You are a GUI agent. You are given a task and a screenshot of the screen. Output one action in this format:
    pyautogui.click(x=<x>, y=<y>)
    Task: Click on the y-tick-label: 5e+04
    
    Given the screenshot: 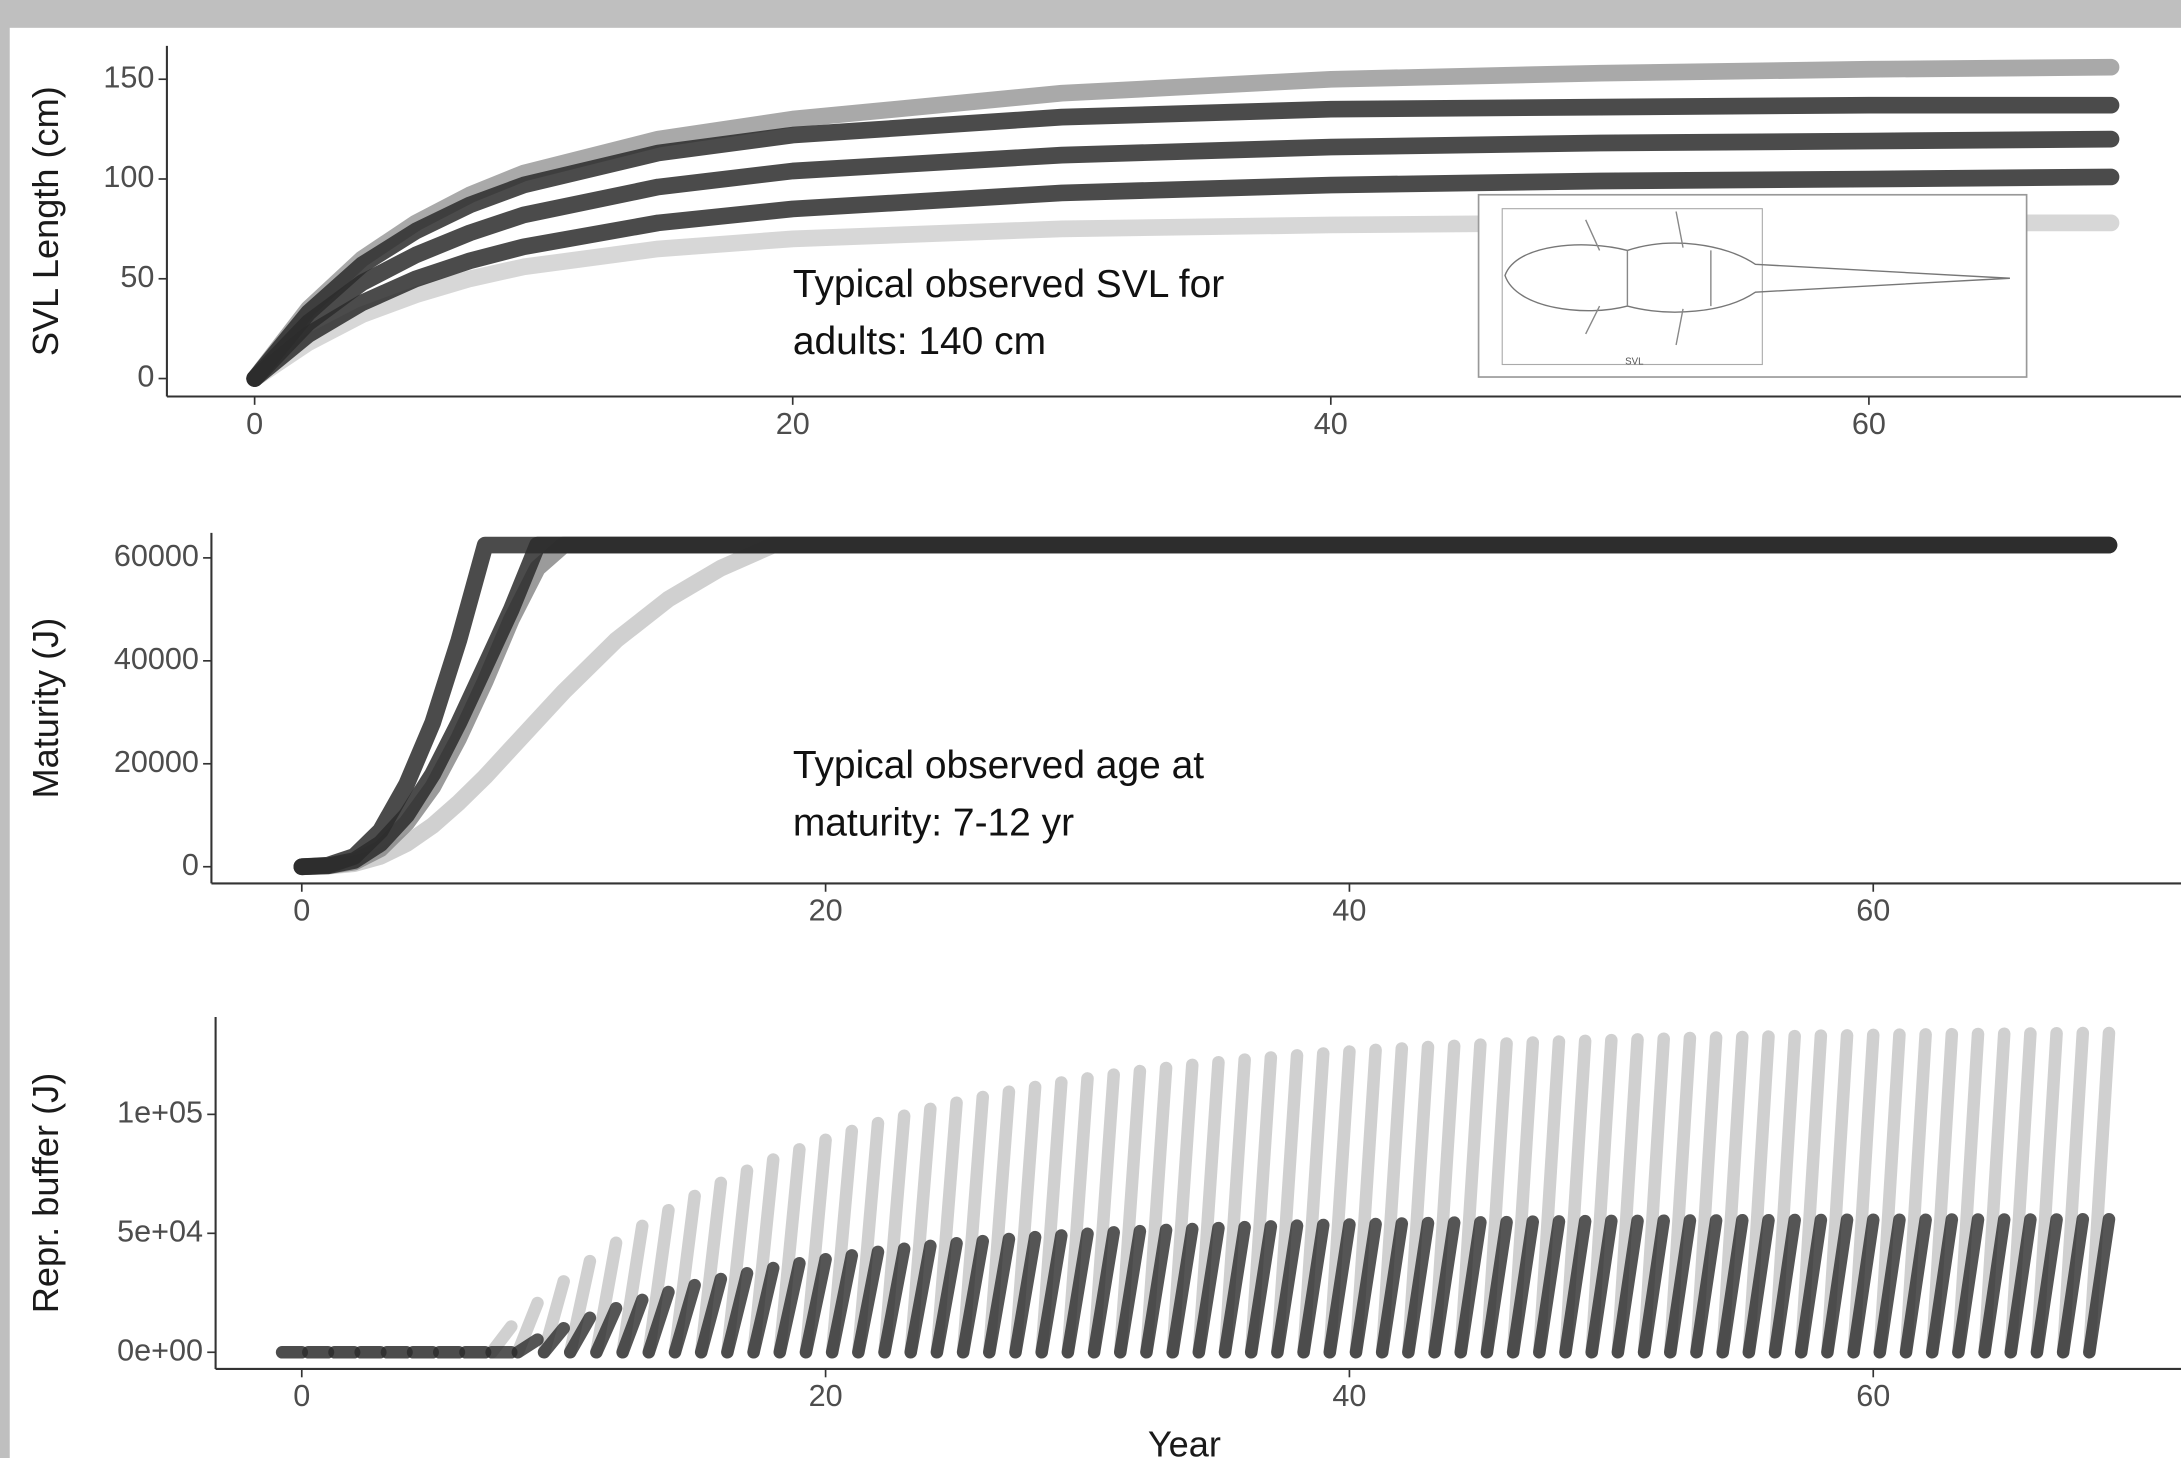 What is the action you would take?
    pyautogui.click(x=160, y=1231)
    